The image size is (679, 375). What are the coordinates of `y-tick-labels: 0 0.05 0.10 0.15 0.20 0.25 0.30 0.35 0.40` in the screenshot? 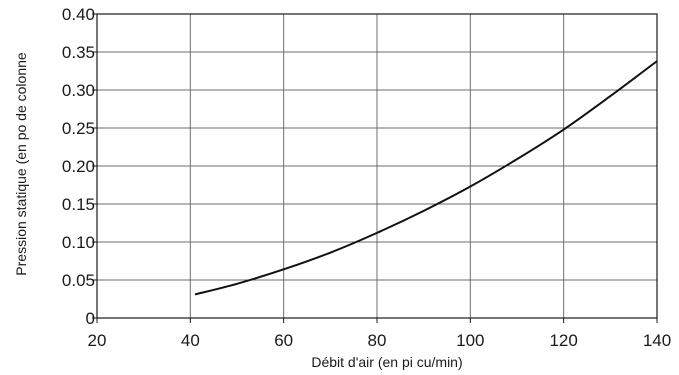 It's located at (78, 166).